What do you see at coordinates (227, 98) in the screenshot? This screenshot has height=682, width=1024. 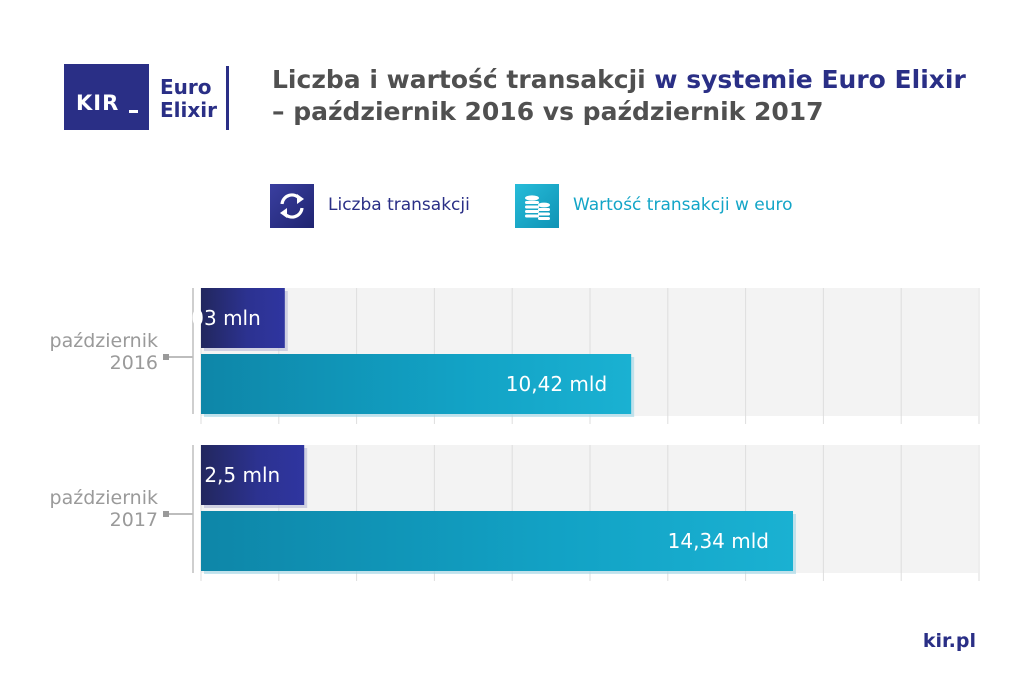 I see `logo-divider` at bounding box center [227, 98].